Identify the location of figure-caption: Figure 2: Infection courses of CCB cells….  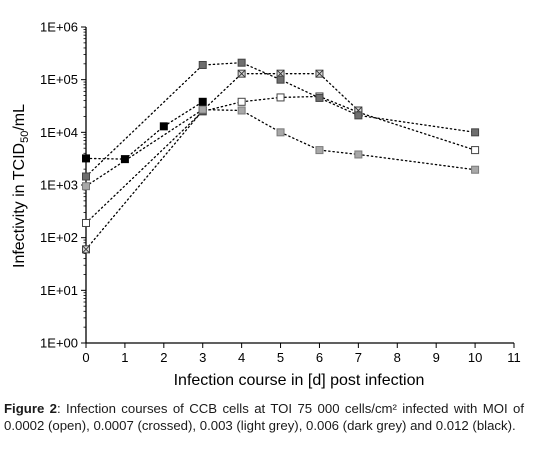
(264, 417).